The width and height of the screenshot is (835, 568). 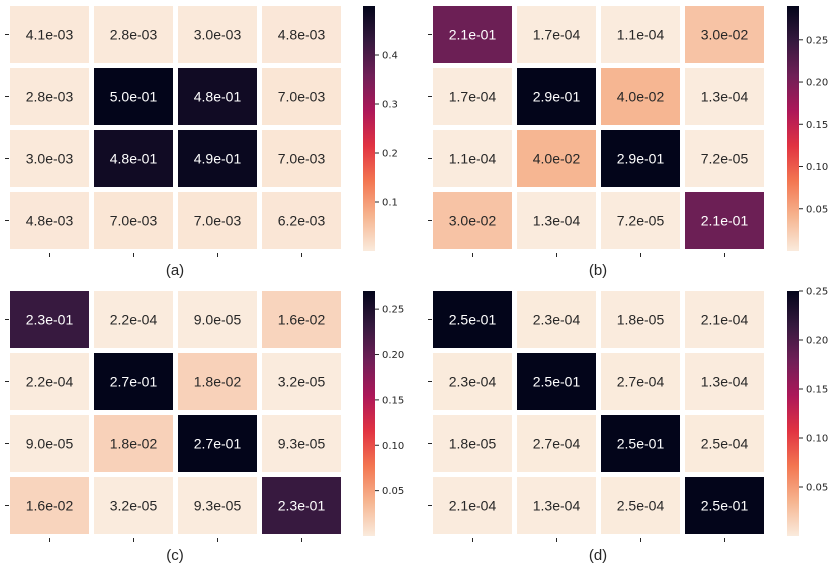 What do you see at coordinates (302, 320) in the screenshot?
I see `cell-value-label: 1.6e-02` at bounding box center [302, 320].